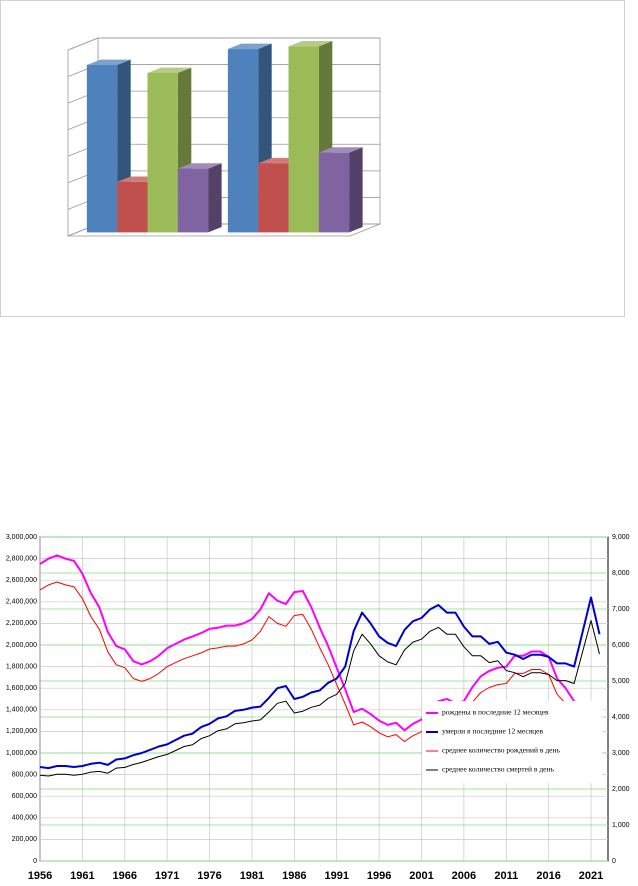 This screenshot has height=886, width=638. I want to click on y-tick-label: 1,800,000, so click(21, 666).